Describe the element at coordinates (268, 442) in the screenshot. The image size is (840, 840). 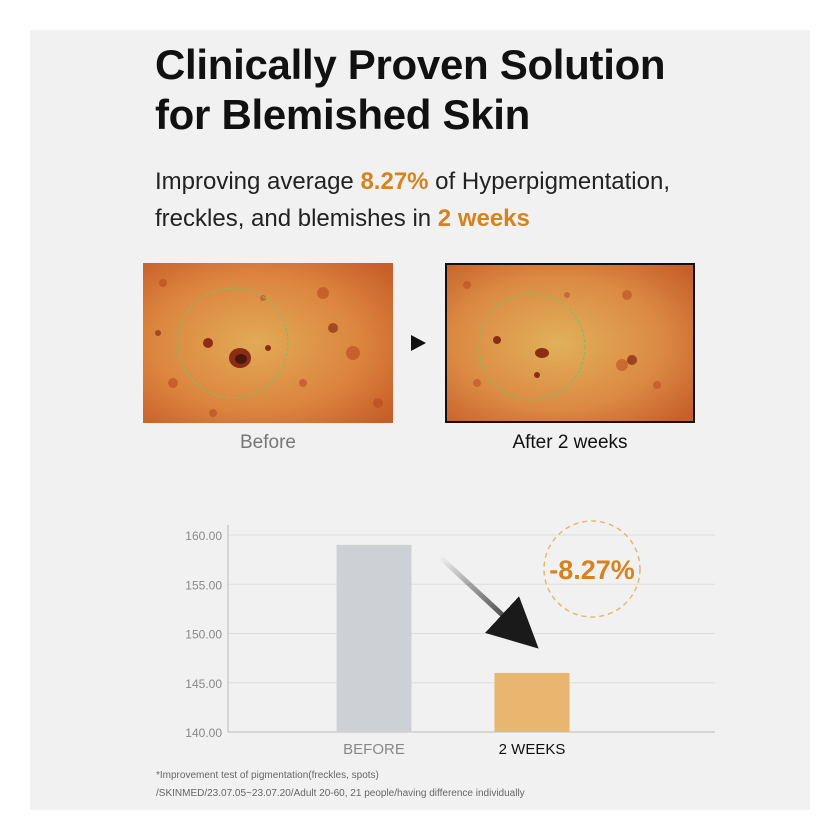
I see `before-caption: Before` at that location.